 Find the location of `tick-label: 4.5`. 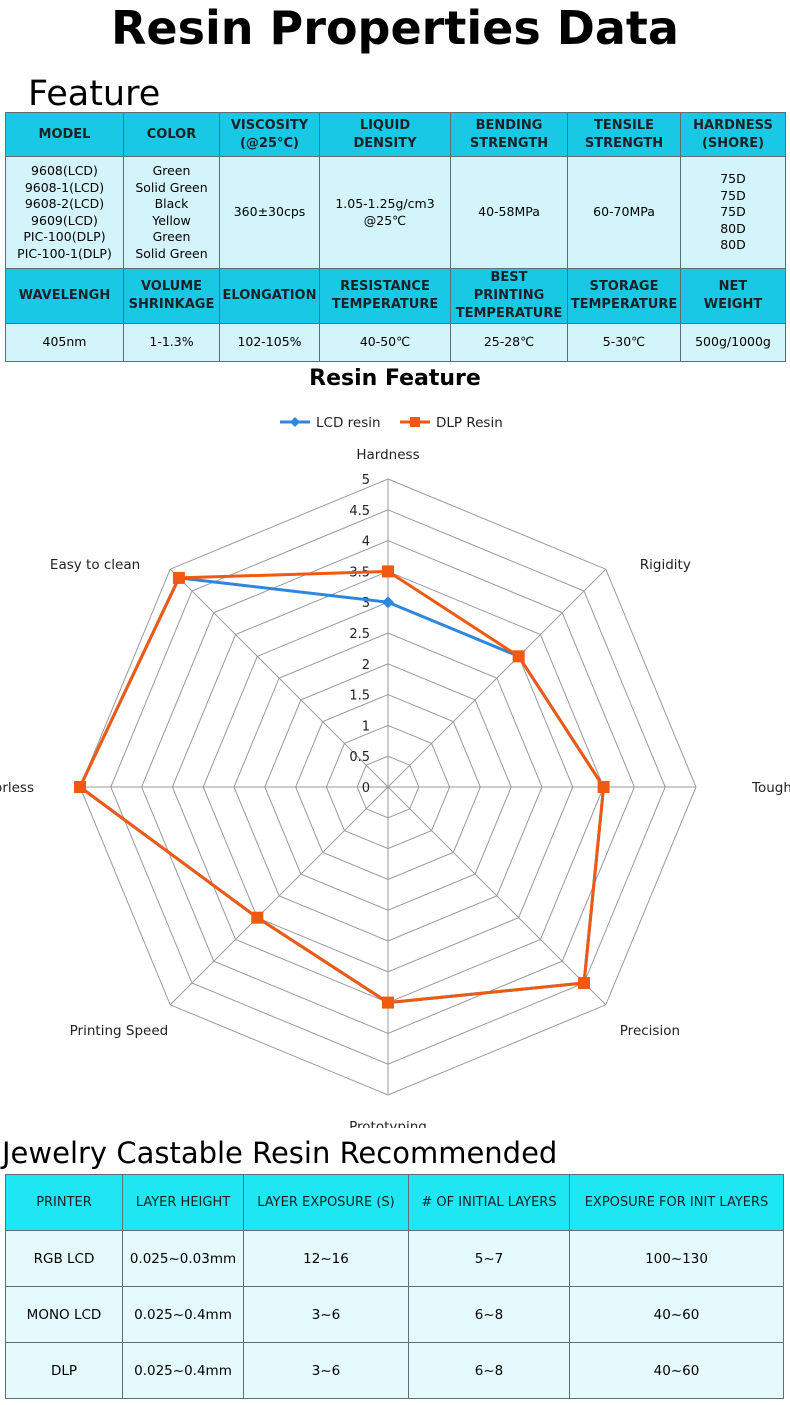

tick-label: 4.5 is located at coordinates (359, 511).